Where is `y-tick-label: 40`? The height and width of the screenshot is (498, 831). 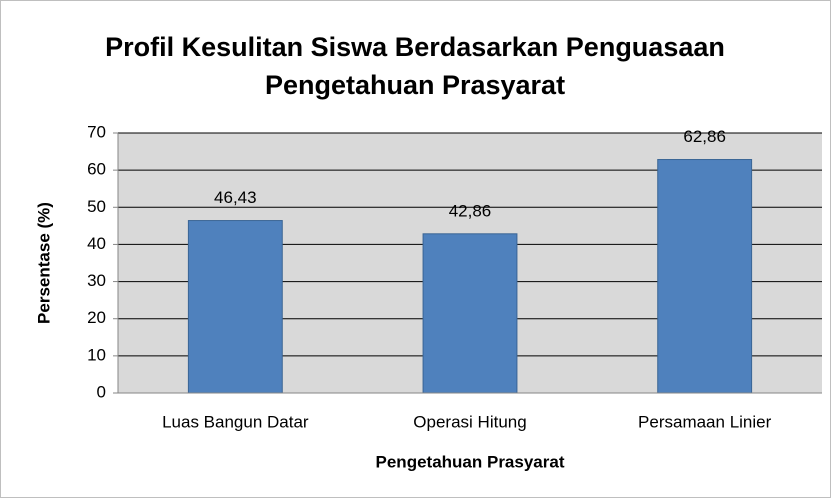 y-tick-label: 40 is located at coordinates (96, 243).